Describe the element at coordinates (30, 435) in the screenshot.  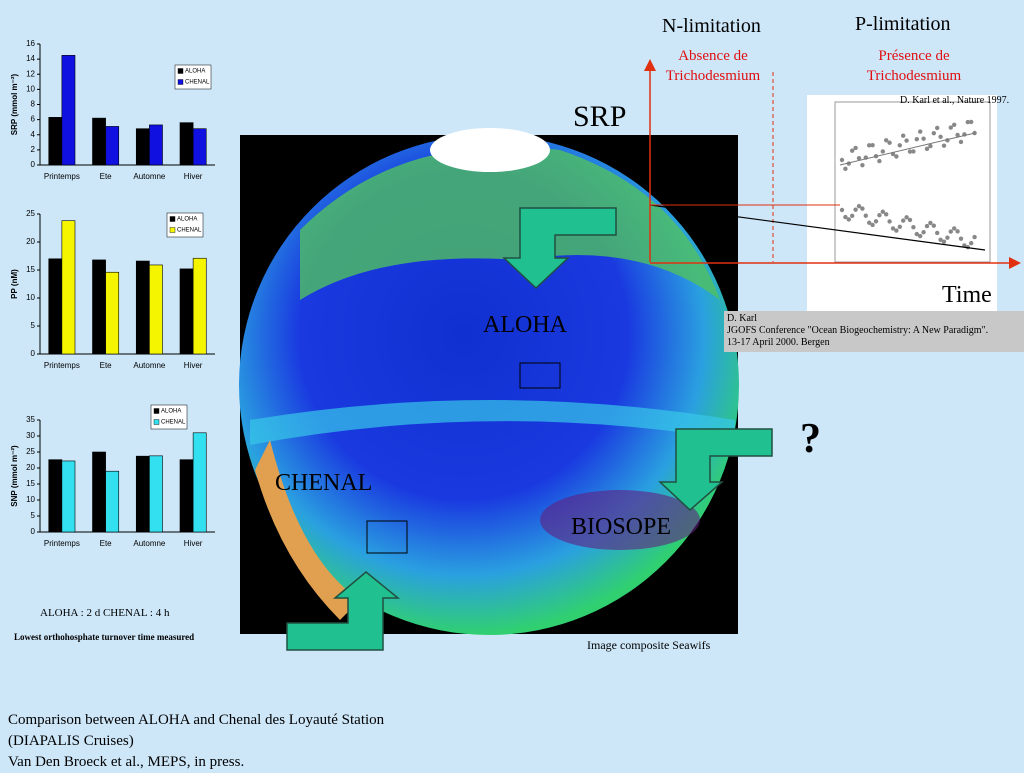
I see `y-tick-label: 30` at that location.